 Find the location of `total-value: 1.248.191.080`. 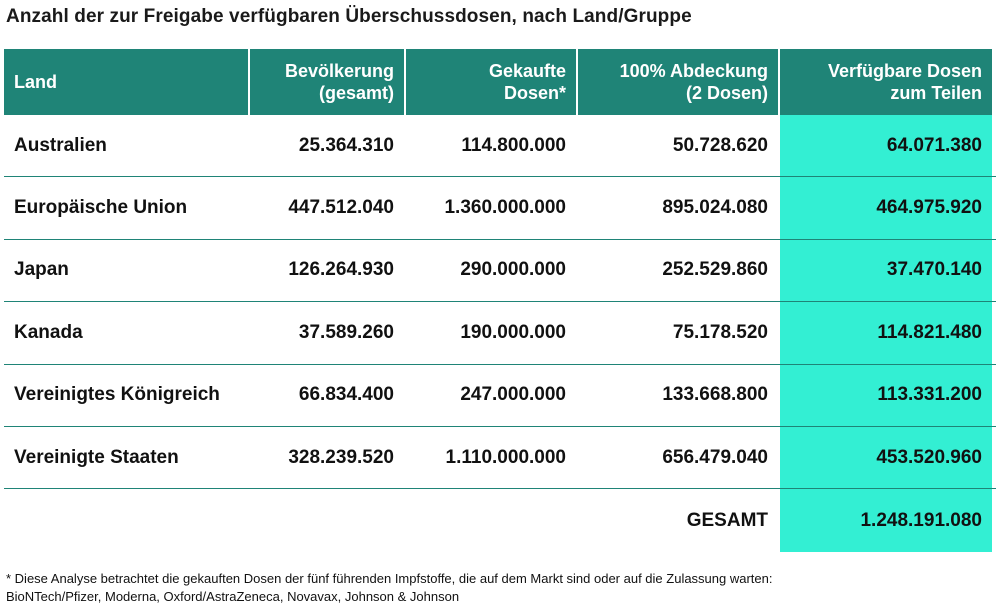

total-value: 1.248.191.080 is located at coordinates (886, 520).